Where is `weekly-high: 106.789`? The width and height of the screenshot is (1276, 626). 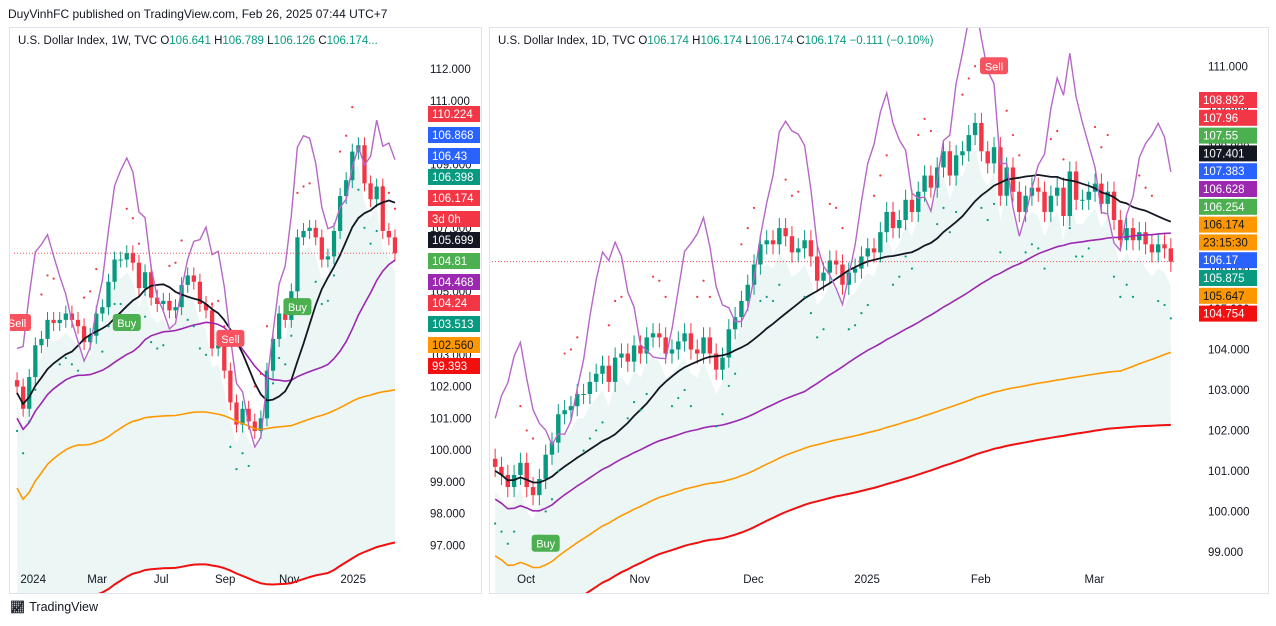
weekly-high: 106.789 is located at coordinates (243, 41).